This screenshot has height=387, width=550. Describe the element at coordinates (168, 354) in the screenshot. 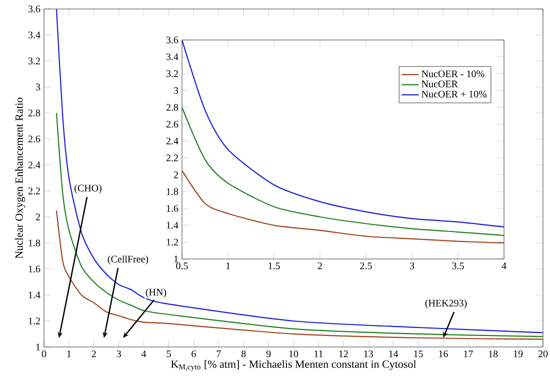

I see `x-tick-label: 5` at that location.